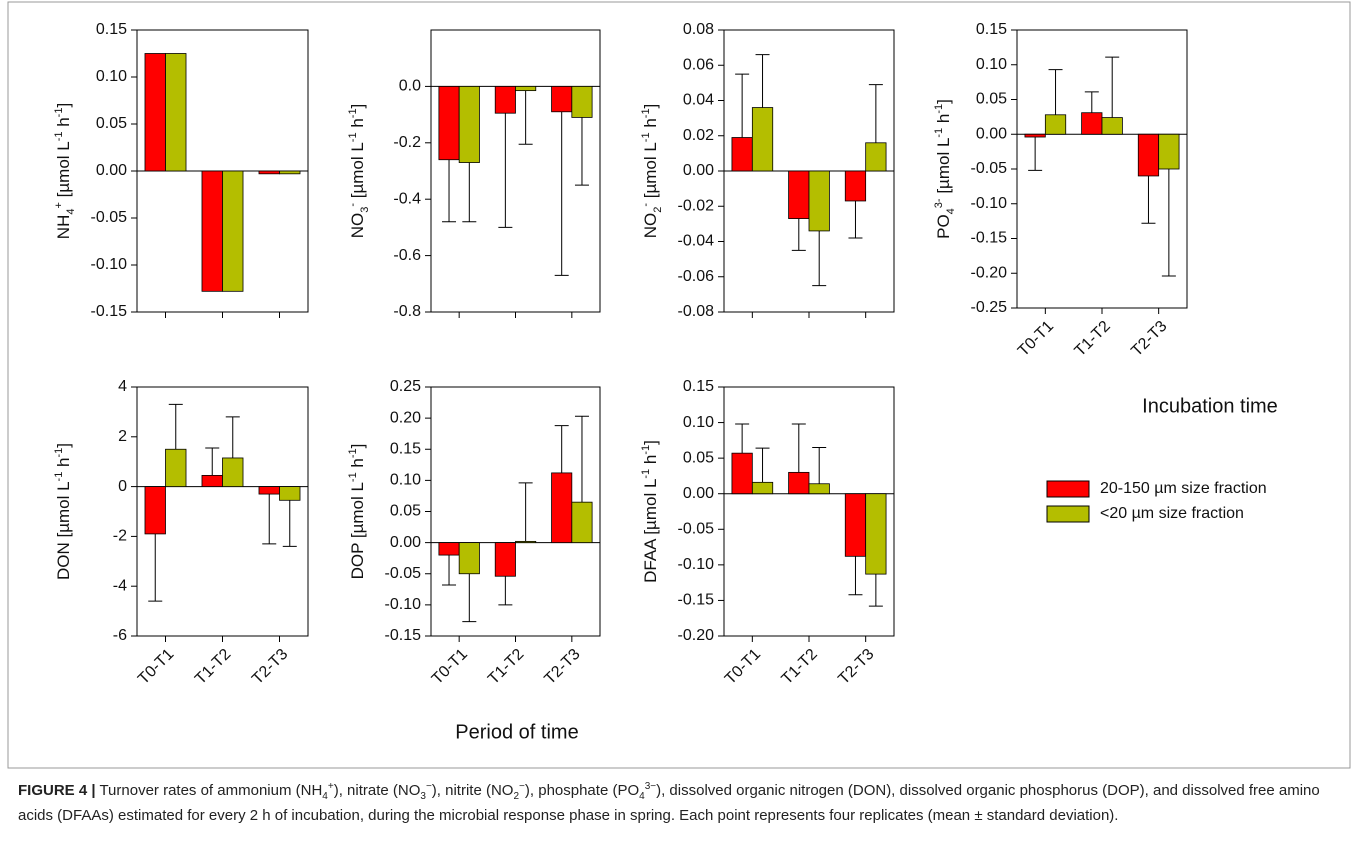 Image resolution: width=1358 pixels, height=864 pixels. What do you see at coordinates (646, 205) in the screenshot?
I see `label-part: -` at bounding box center [646, 205].